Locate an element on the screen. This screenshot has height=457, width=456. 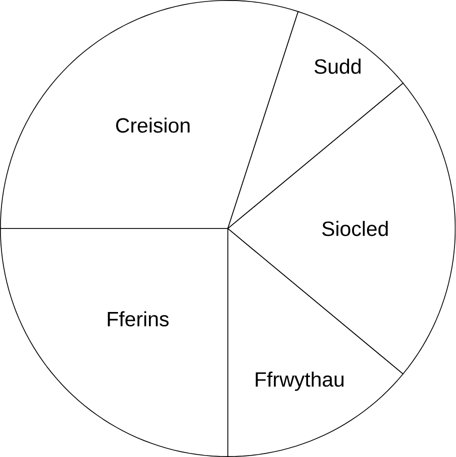
slice-label: Fferins is located at coordinates (138, 318).